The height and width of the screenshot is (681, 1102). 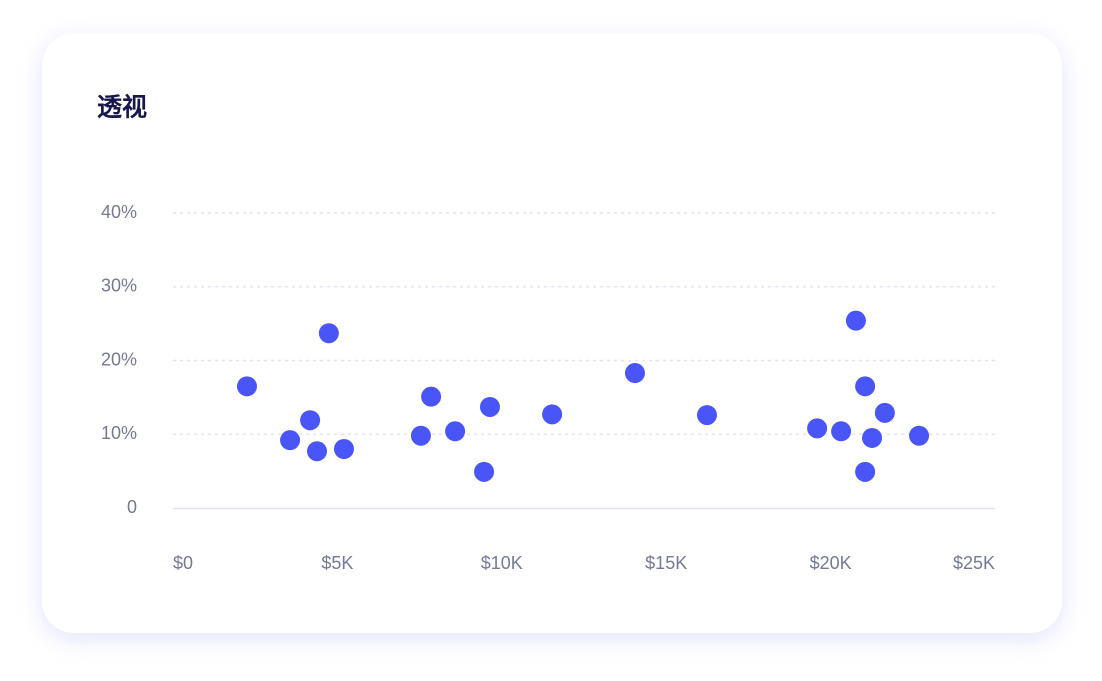 What do you see at coordinates (974, 563) in the screenshot?
I see `x-tick-label: $25K` at bounding box center [974, 563].